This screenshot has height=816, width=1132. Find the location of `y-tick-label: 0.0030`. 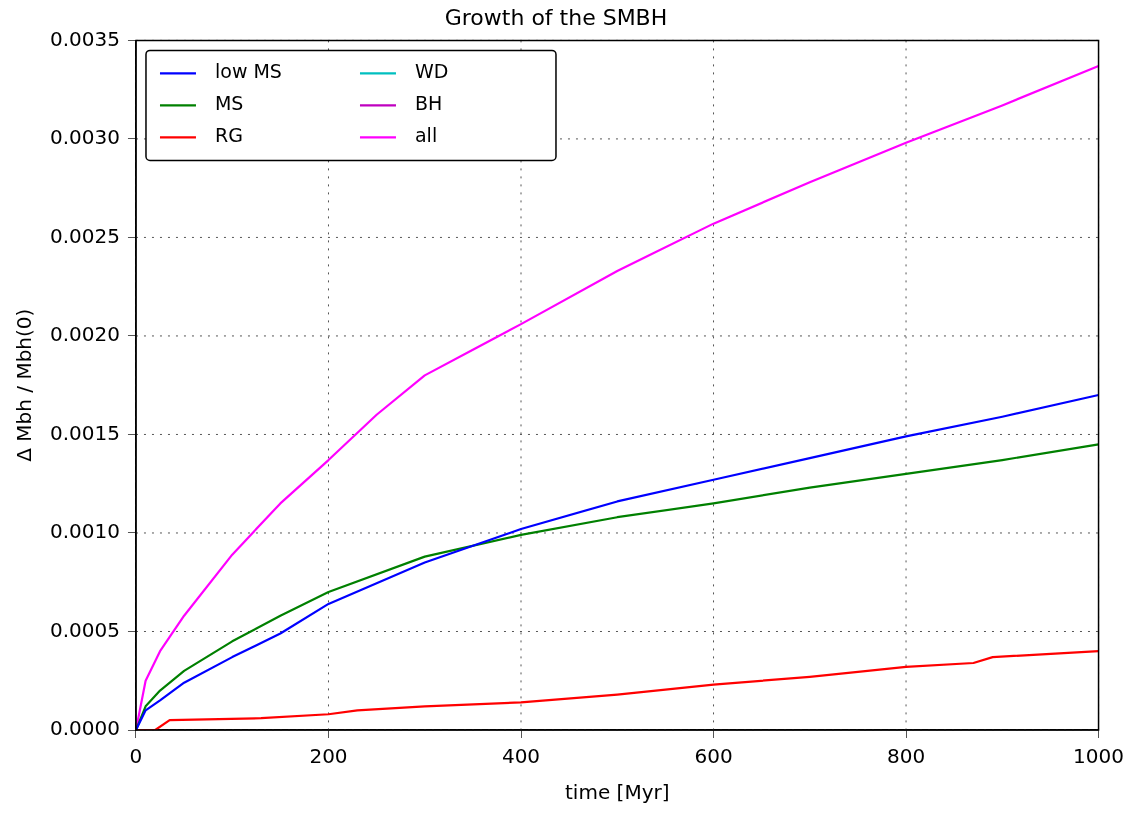

y-tick-label: 0.0030 is located at coordinates (85, 137).